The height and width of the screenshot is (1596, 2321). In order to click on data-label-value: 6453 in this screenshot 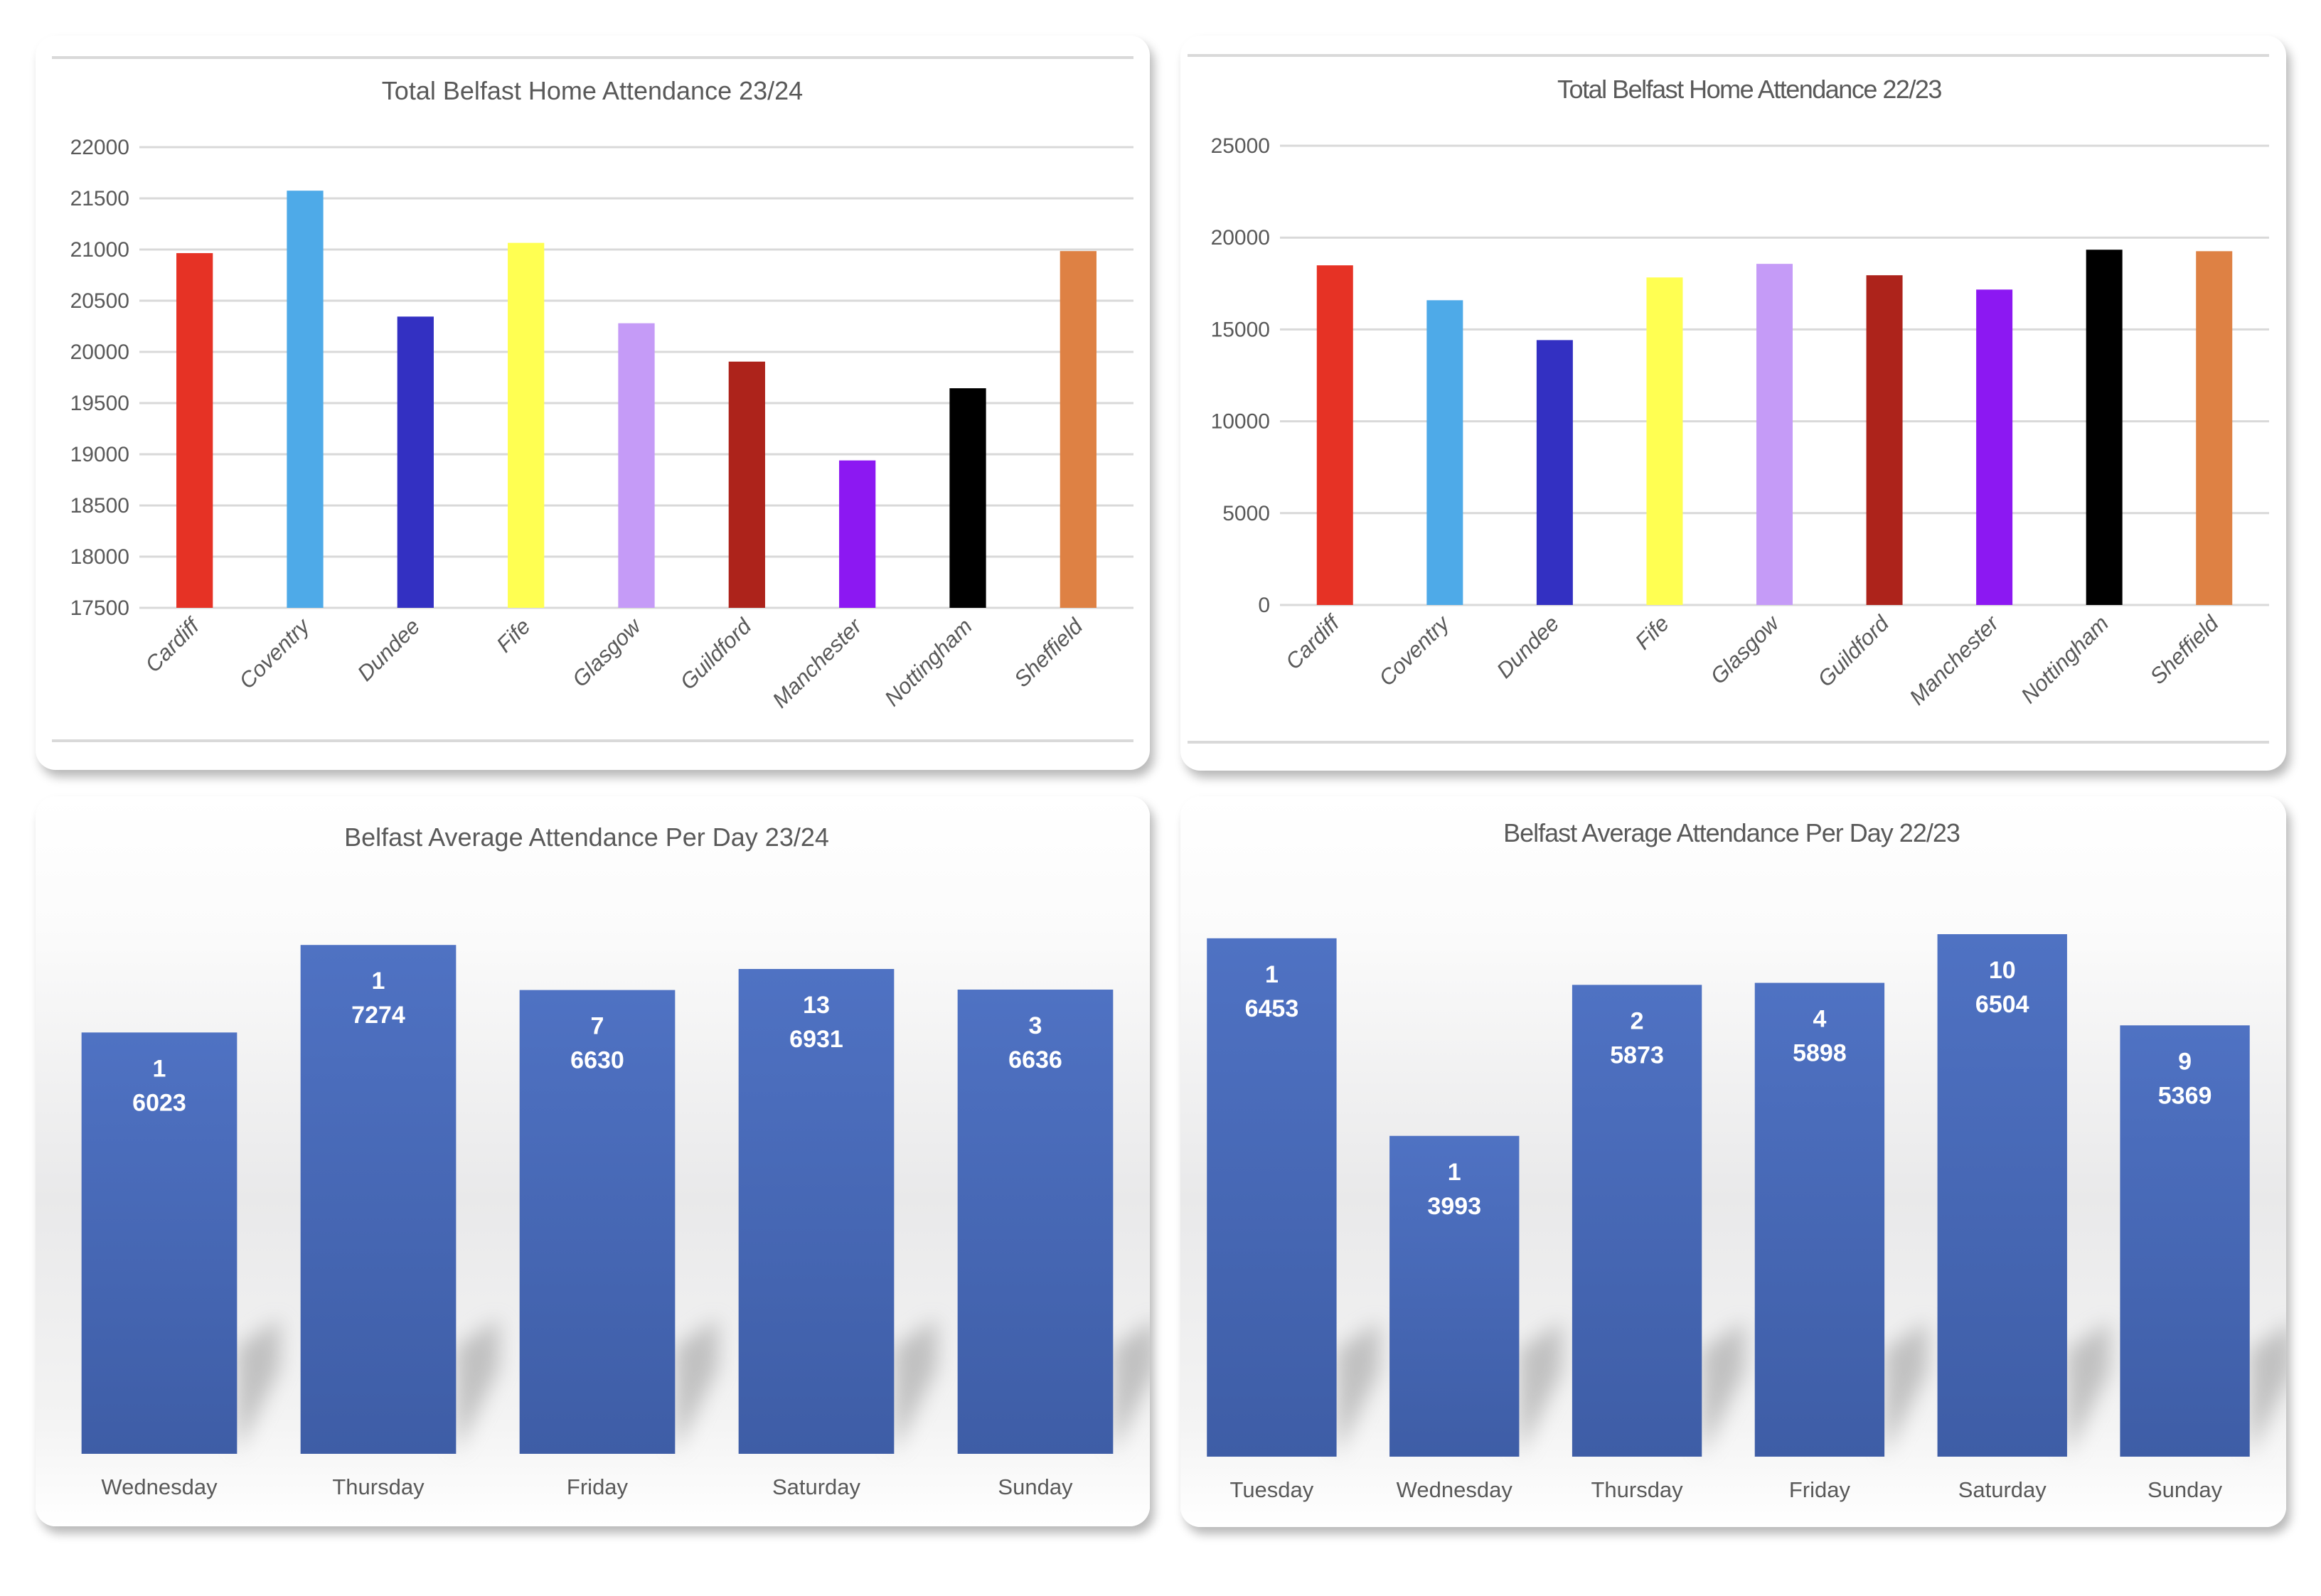, I will do `click(1272, 1009)`.